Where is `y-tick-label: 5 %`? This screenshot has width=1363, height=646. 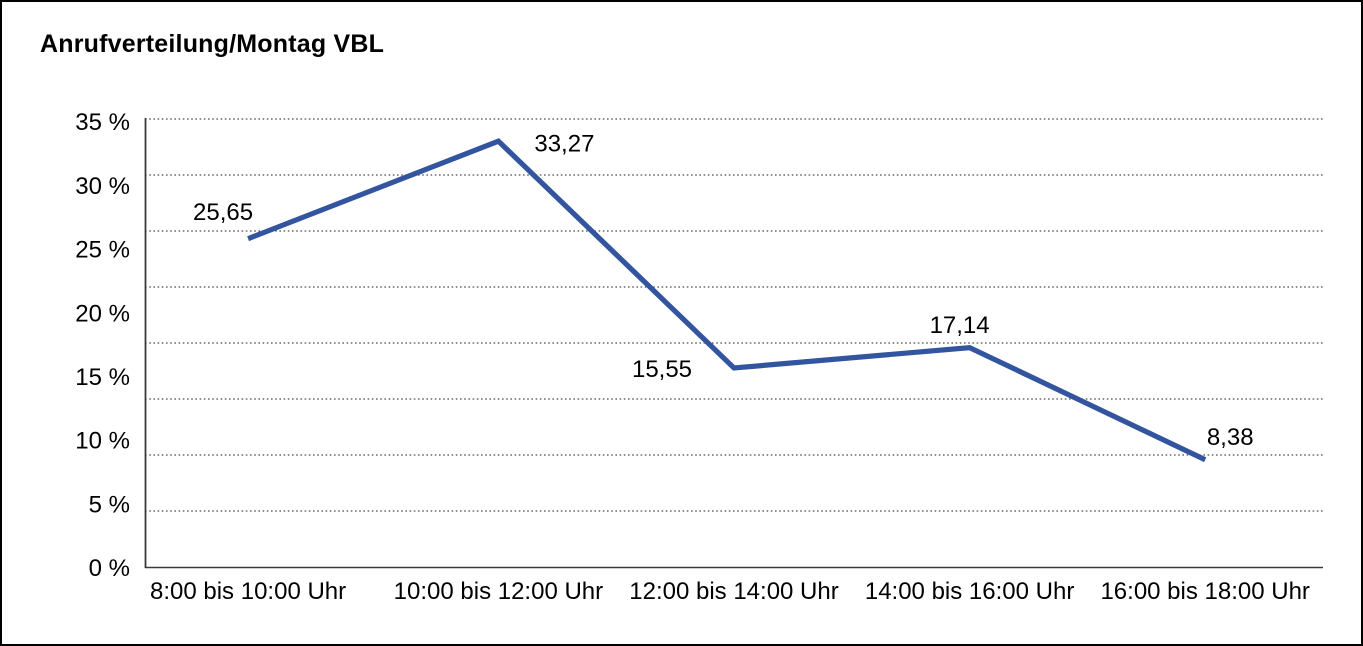 y-tick-label: 5 % is located at coordinates (109, 504).